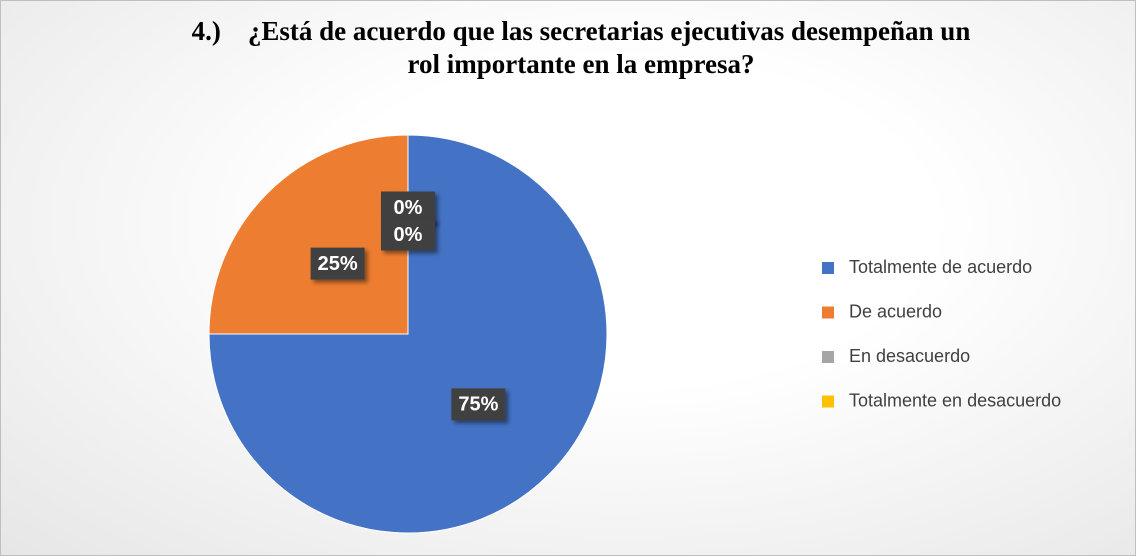 This screenshot has width=1136, height=556. Describe the element at coordinates (955, 400) in the screenshot. I see `legend-label: Totalmente en desacuerdo` at that location.